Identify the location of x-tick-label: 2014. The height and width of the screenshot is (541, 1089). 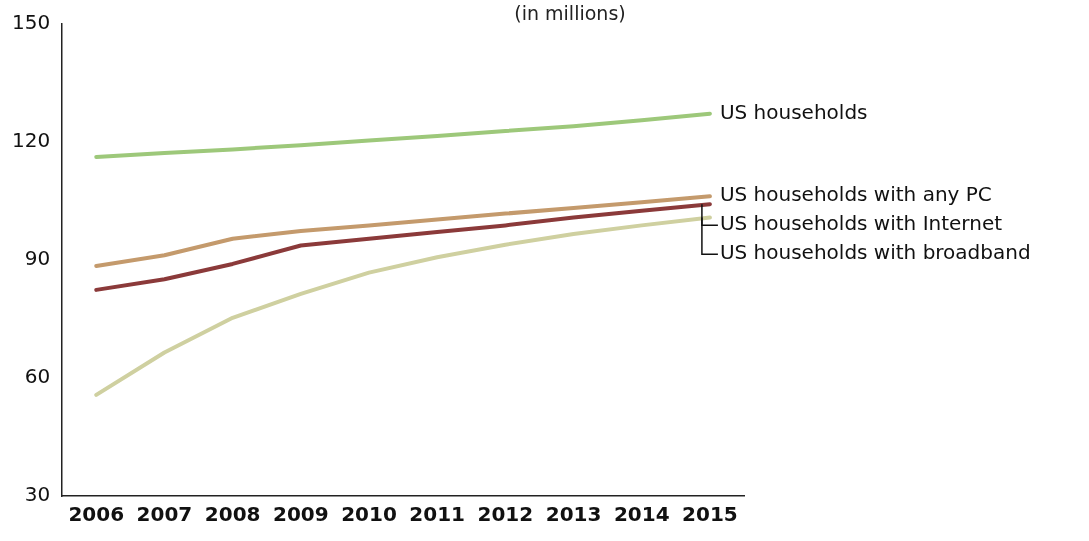
(641, 514).